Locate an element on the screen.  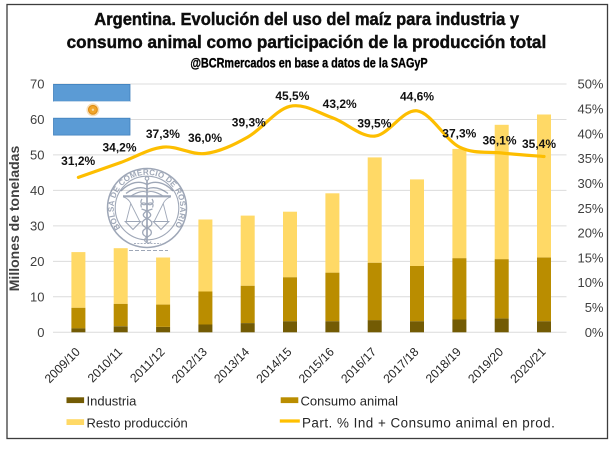
svg-text: 10 is located at coordinates (37, 296).